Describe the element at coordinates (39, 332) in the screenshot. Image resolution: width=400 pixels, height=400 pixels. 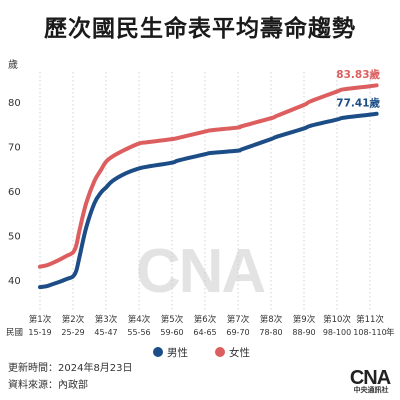
I see `x-tick-period: 15-19` at that location.